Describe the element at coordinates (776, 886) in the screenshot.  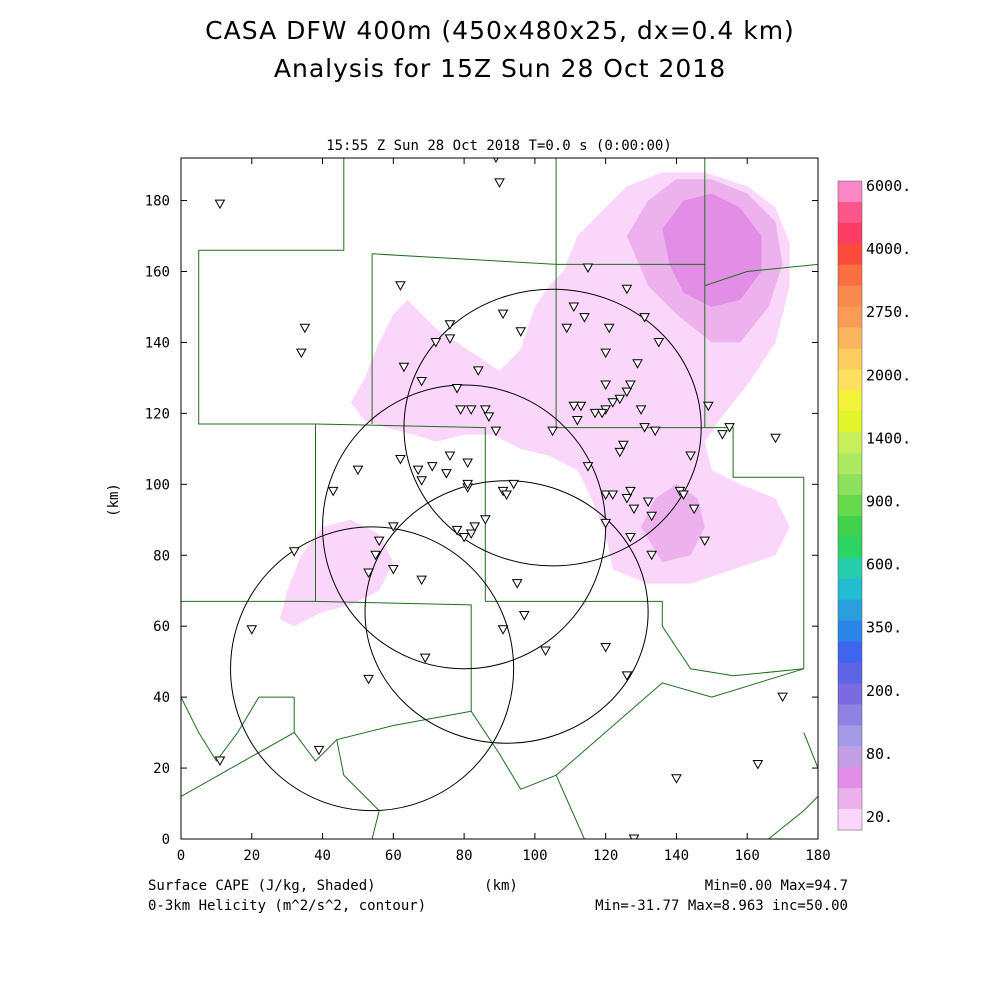
I see `shaded-field-stats: Min=0.00 Max=94.7` at that location.